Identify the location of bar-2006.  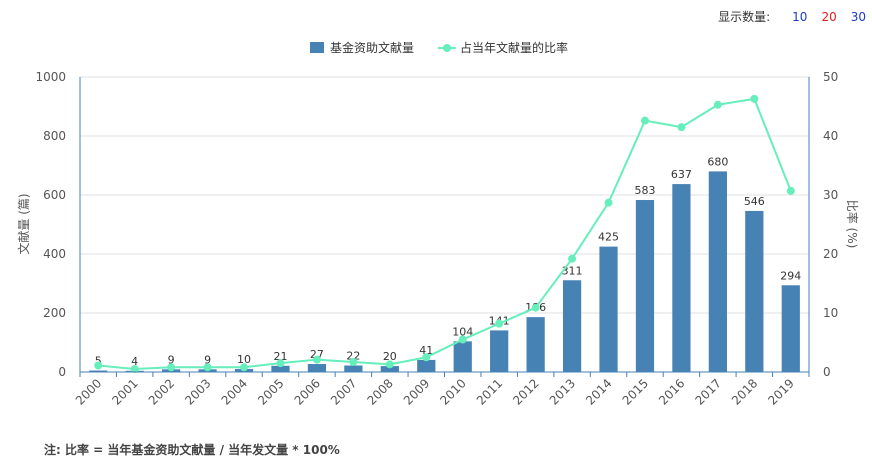
(317, 368).